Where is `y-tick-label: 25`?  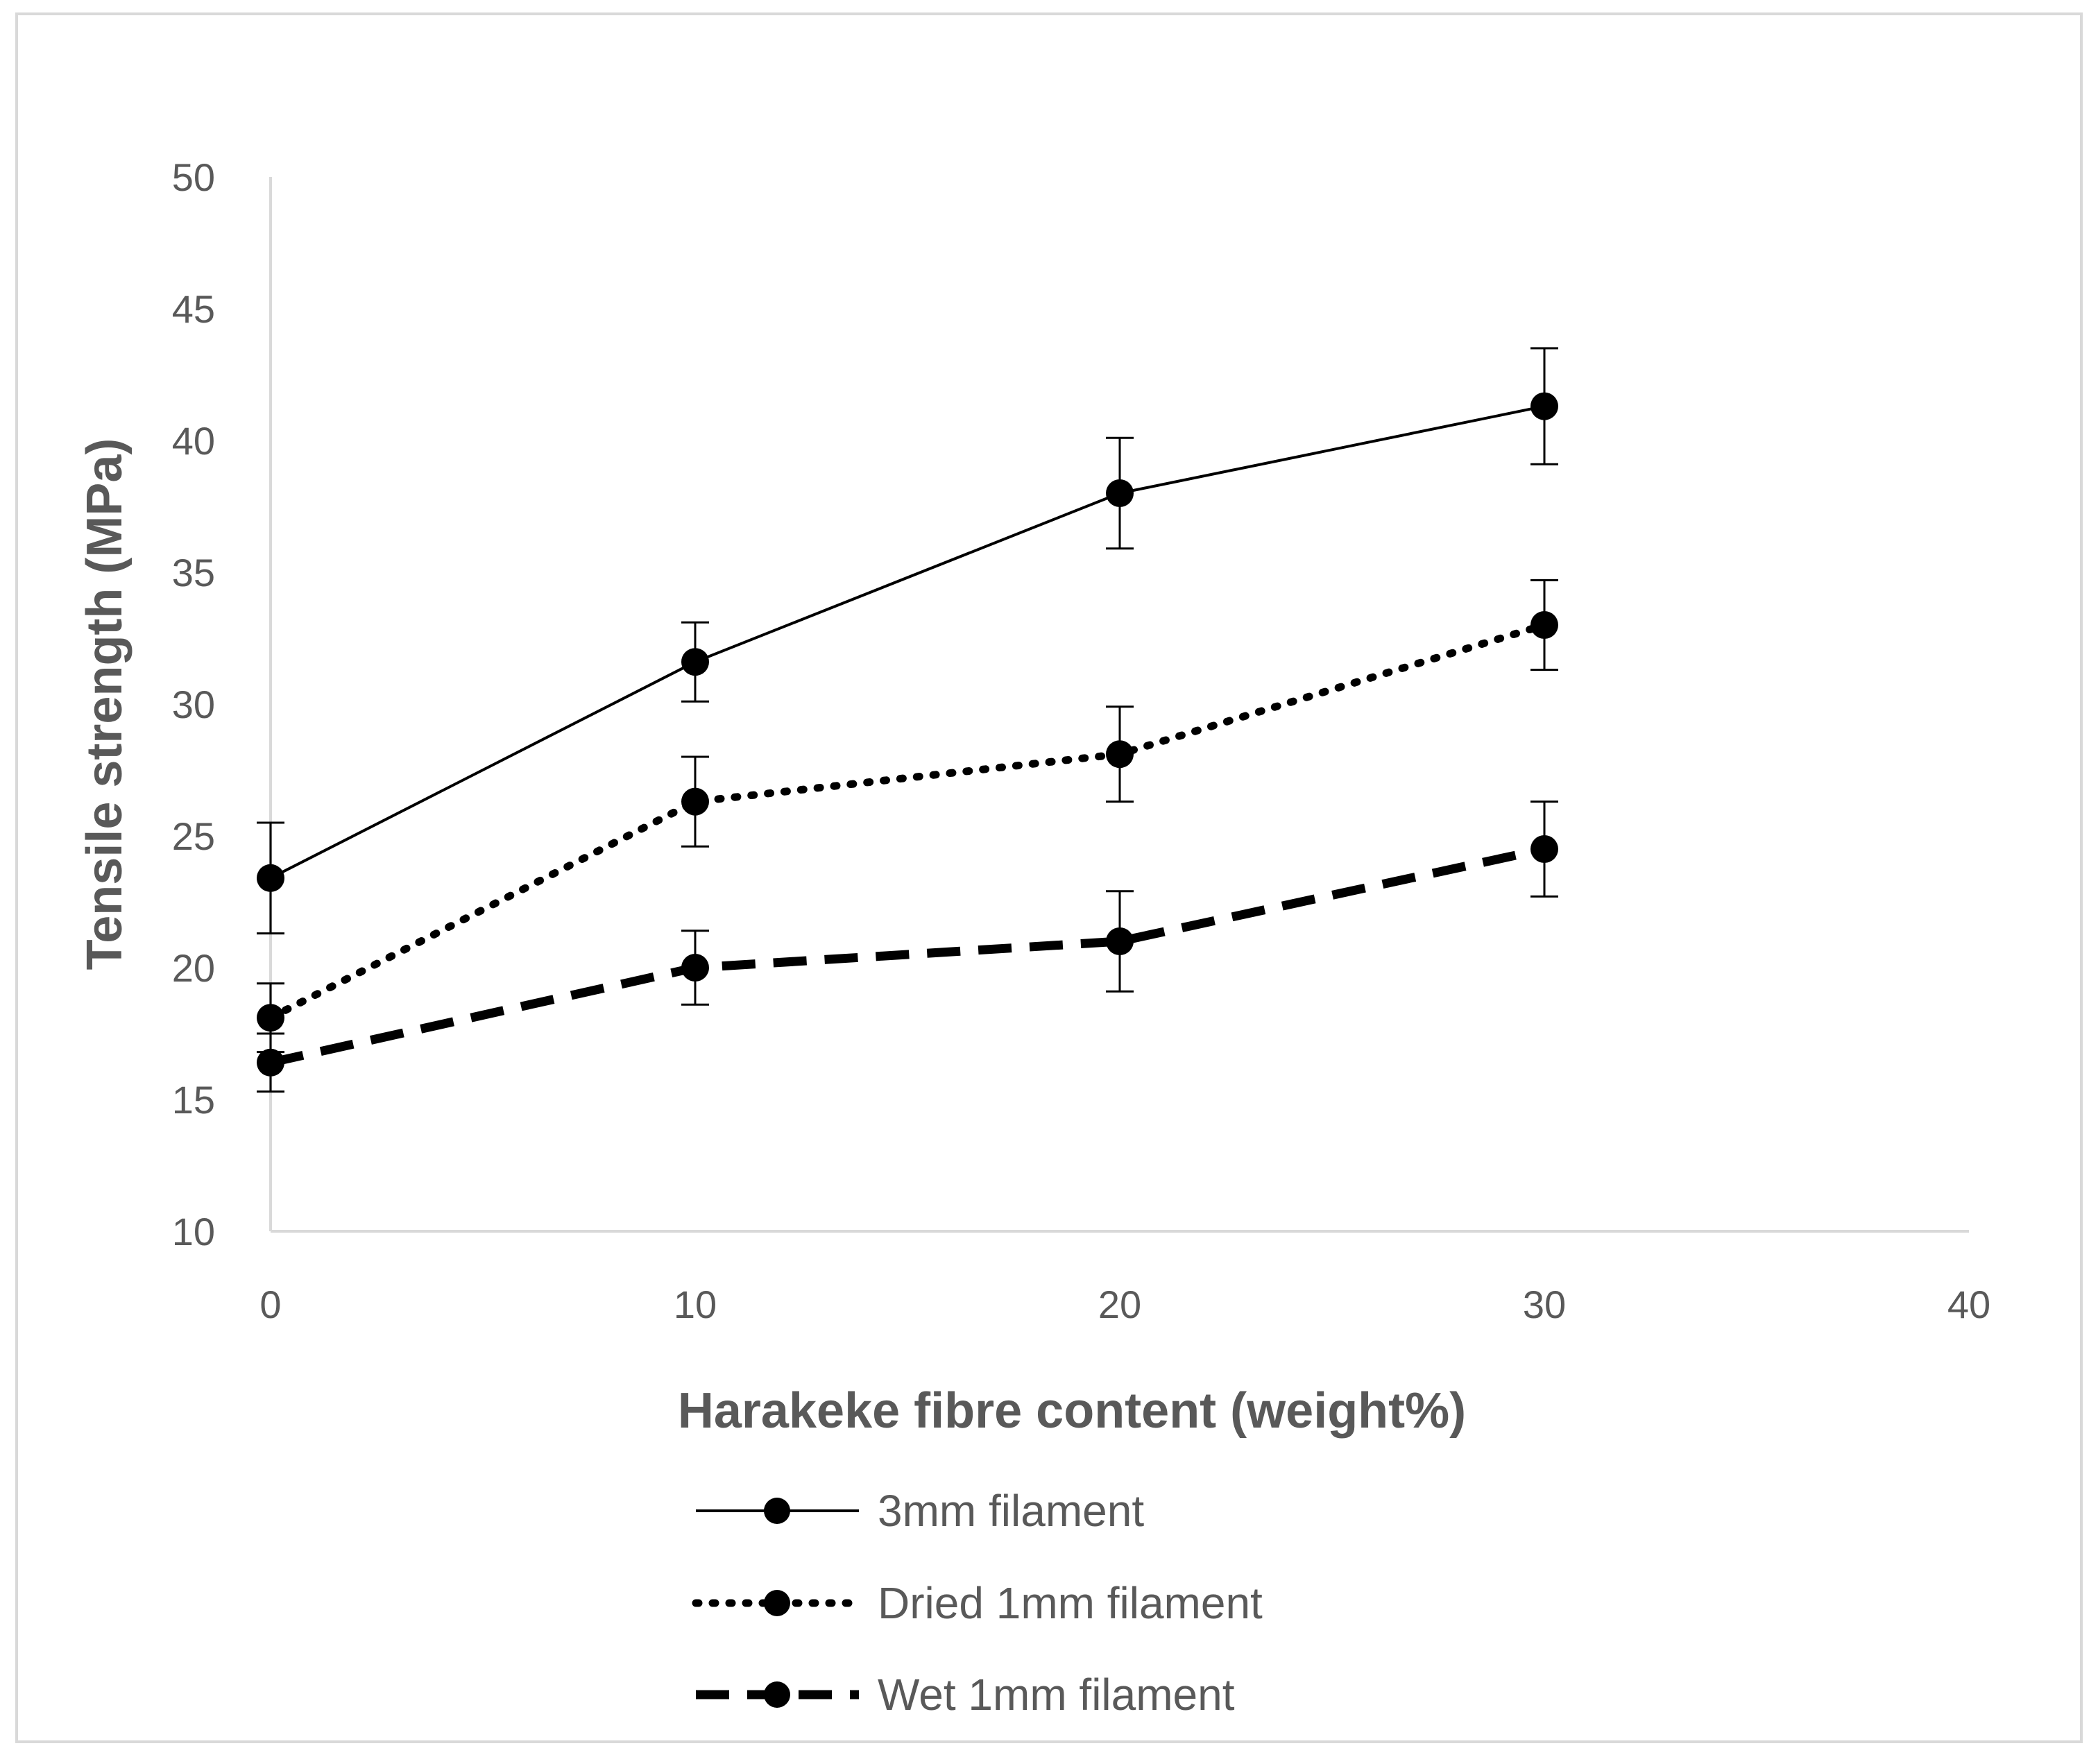 y-tick-label: 25 is located at coordinates (194, 836).